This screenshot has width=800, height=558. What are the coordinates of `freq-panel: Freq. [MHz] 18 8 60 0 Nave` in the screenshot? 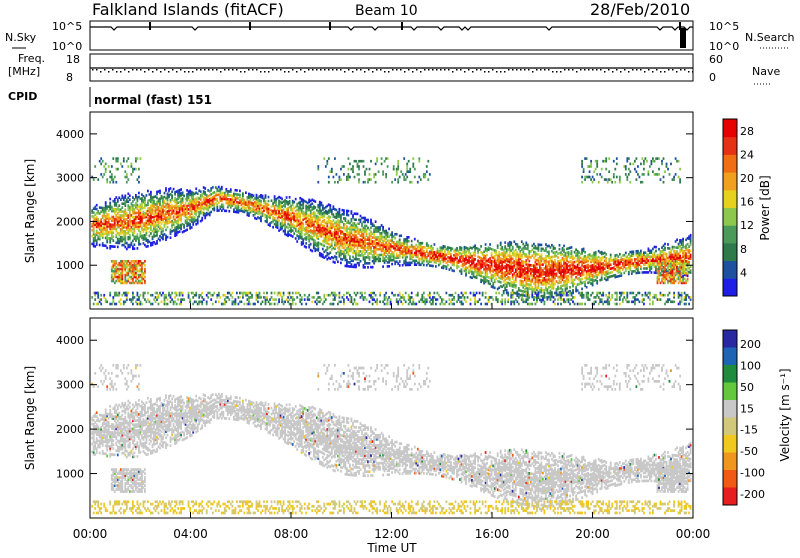 It's located at (394, 68).